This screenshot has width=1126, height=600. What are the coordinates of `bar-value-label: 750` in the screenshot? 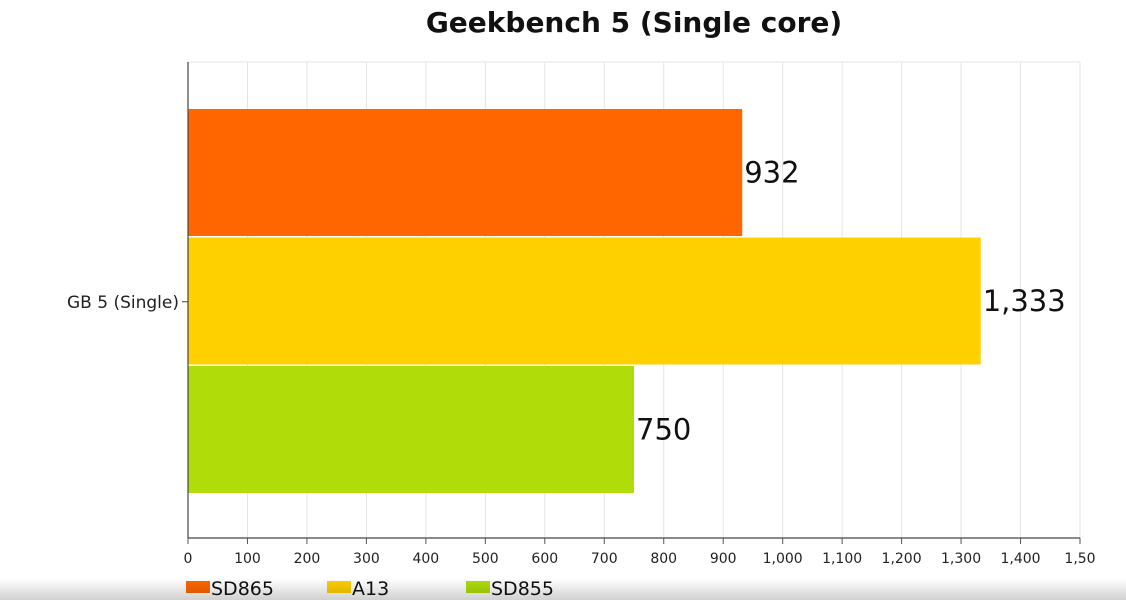 It's located at (663, 430).